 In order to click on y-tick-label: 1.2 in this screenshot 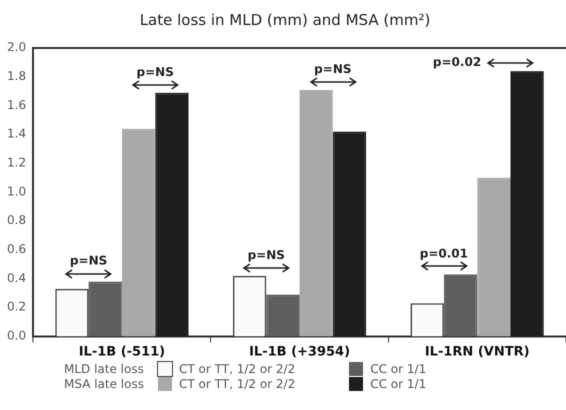, I will do `click(16, 162)`.